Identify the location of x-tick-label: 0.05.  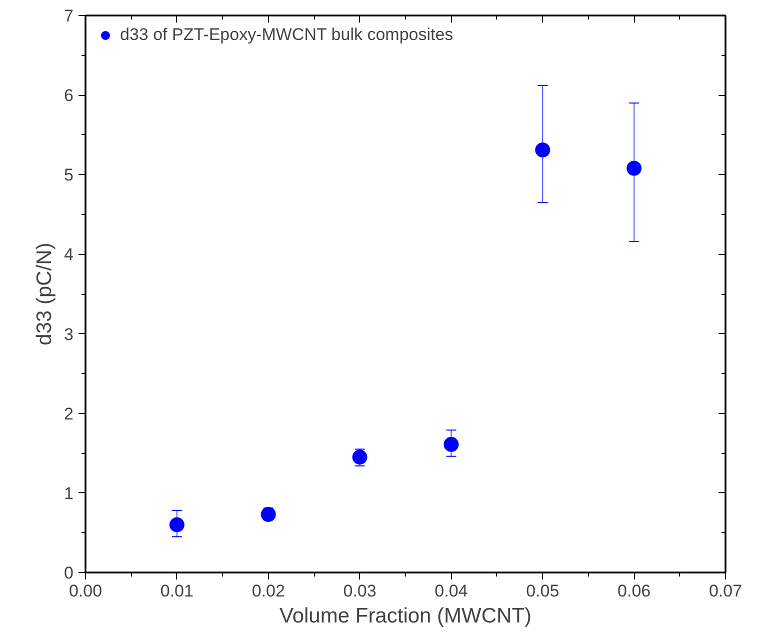
(543, 591).